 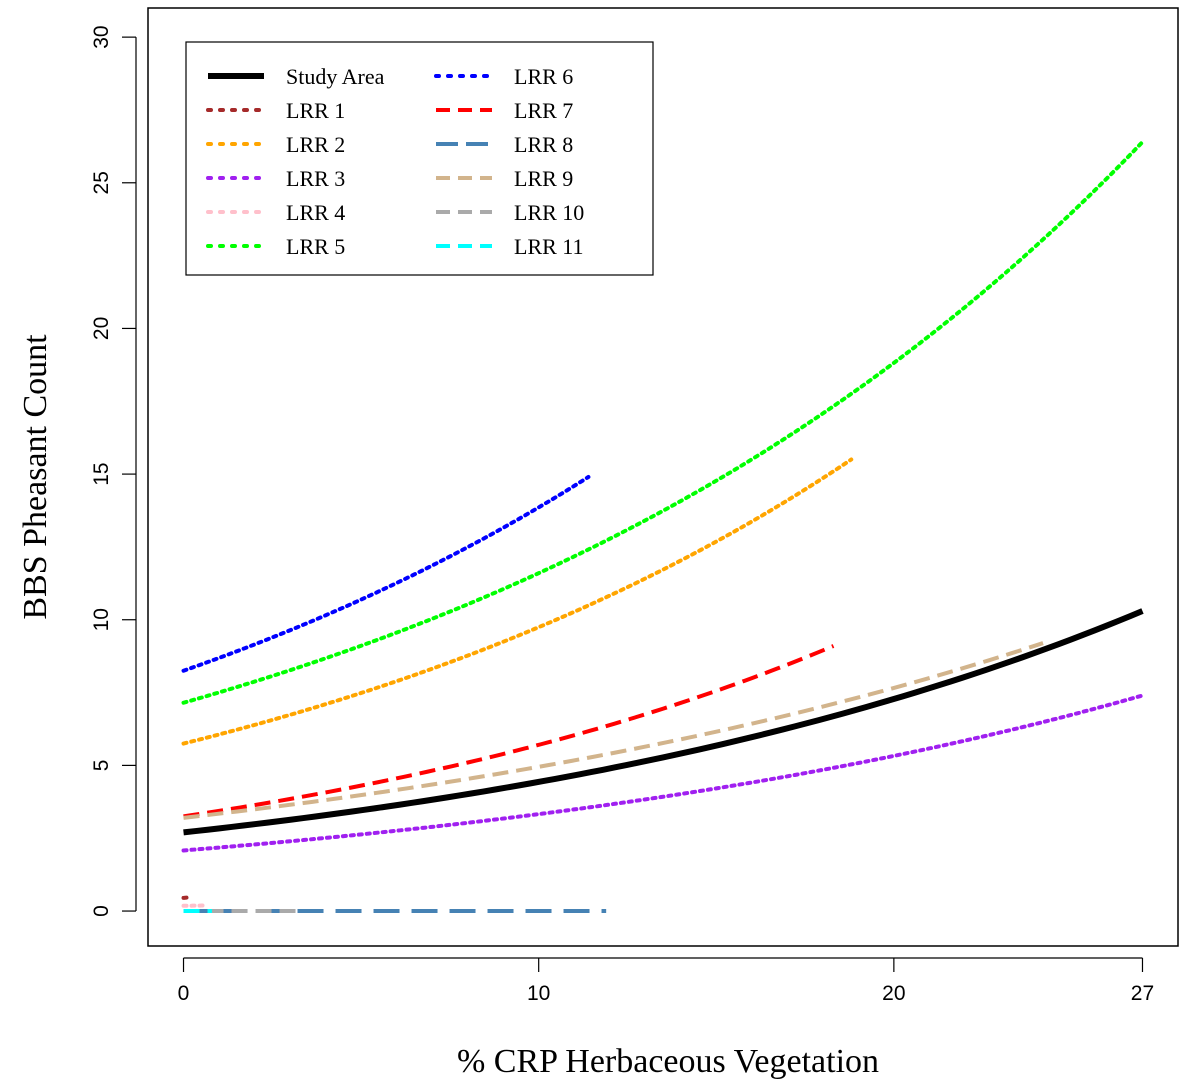 What do you see at coordinates (101, 766) in the screenshot?
I see `y-tick-label: 5` at bounding box center [101, 766].